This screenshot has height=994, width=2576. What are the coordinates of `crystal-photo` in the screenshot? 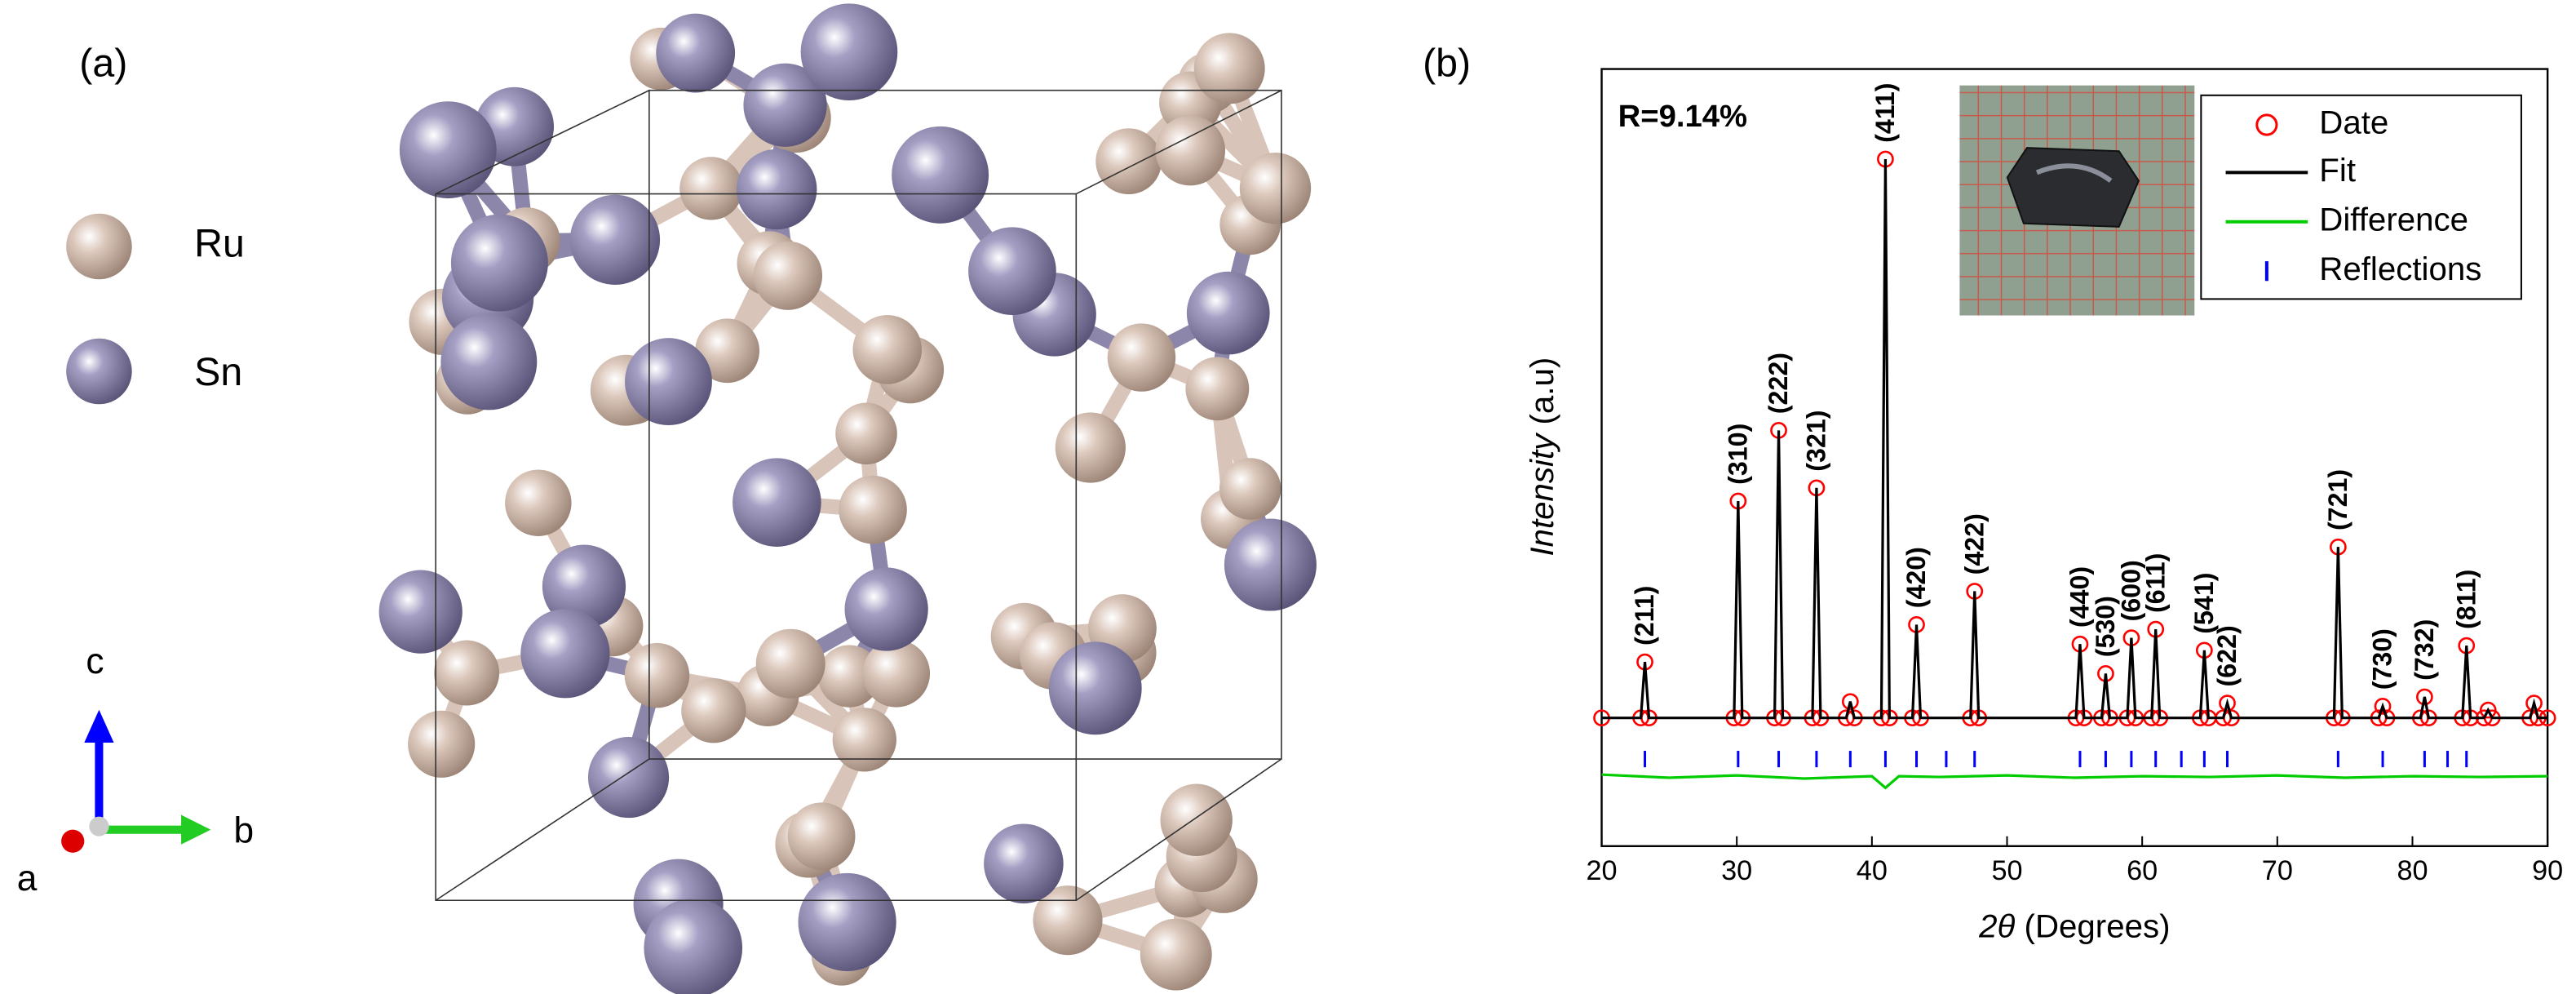 It's located at (2073, 187).